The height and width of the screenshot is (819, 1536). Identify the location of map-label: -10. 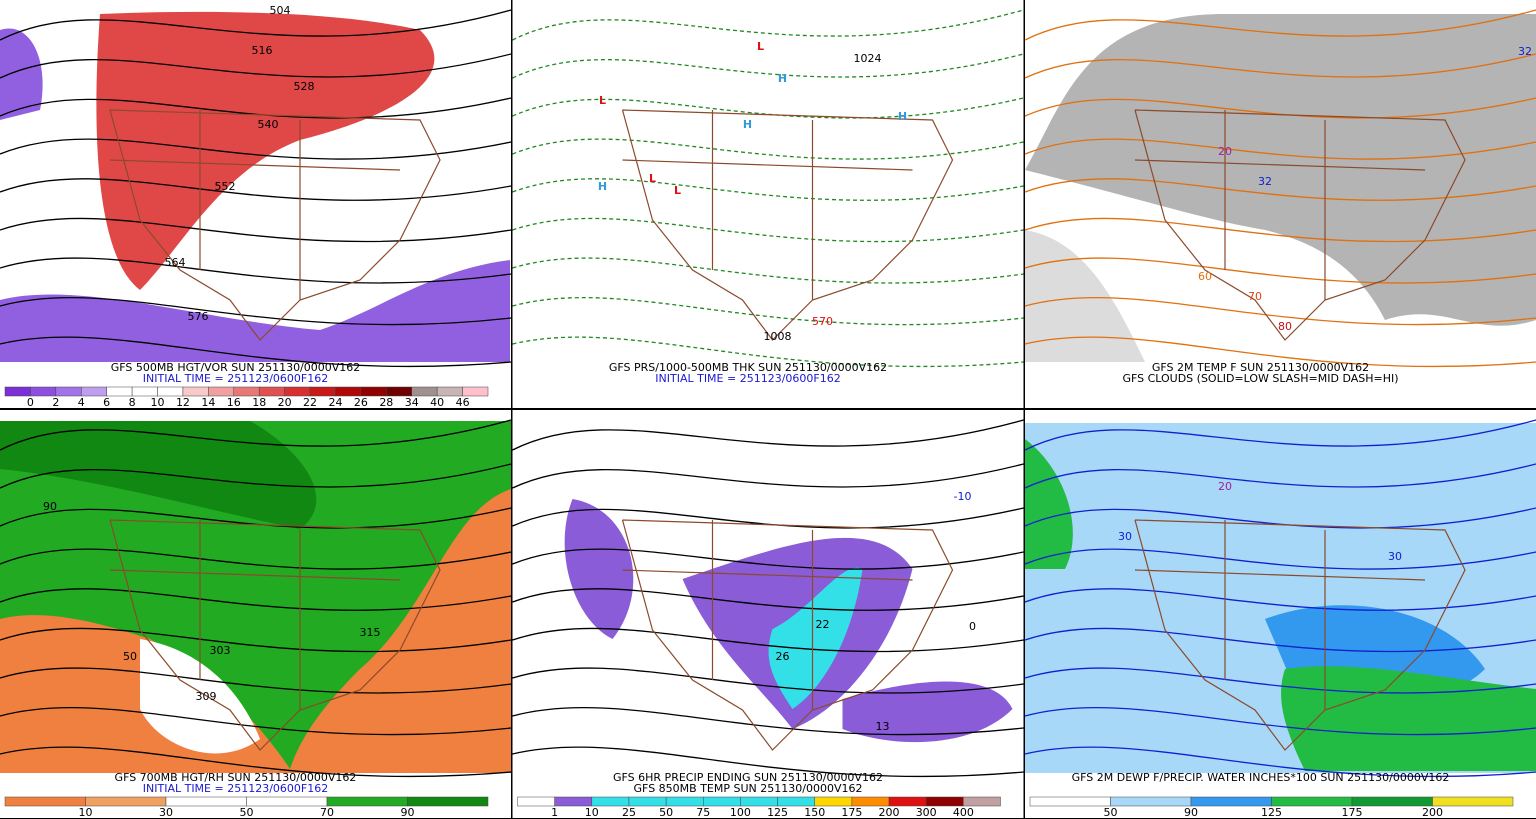
(963, 496).